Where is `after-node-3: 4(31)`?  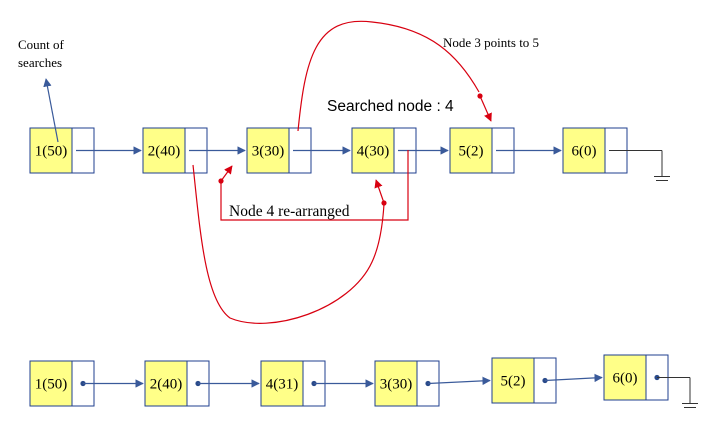
after-node-3: 4(31) is located at coordinates (317, 383).